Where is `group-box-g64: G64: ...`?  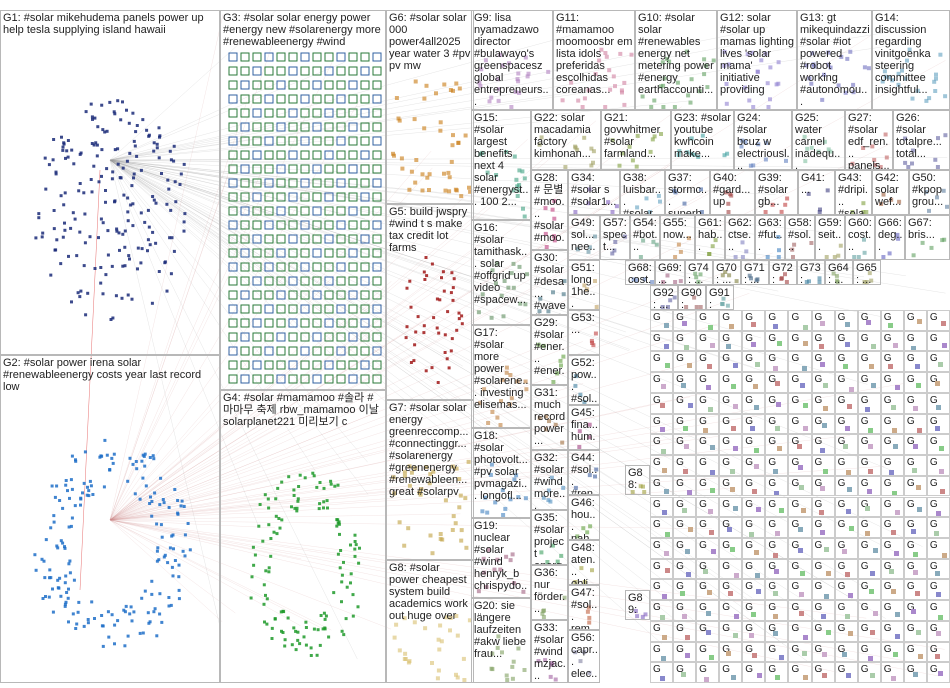
group-box-g64: G64: ... is located at coordinates (839, 272).